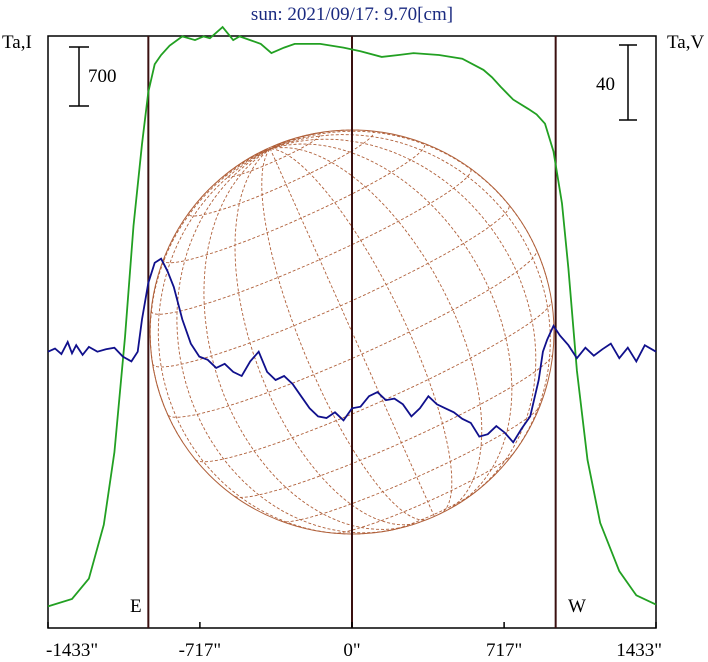 This screenshot has height=662, width=708. What do you see at coordinates (639, 650) in the screenshot?
I see `x-tick-label: 1433"` at bounding box center [639, 650].